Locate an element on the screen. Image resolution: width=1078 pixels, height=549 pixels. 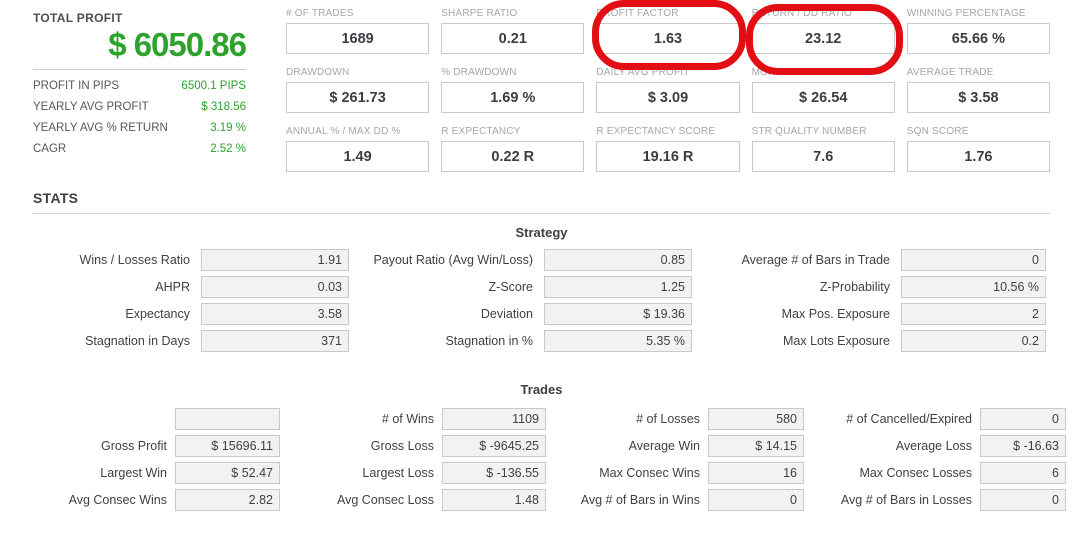
stat-label: Expectancy is located at coordinates (157, 314).